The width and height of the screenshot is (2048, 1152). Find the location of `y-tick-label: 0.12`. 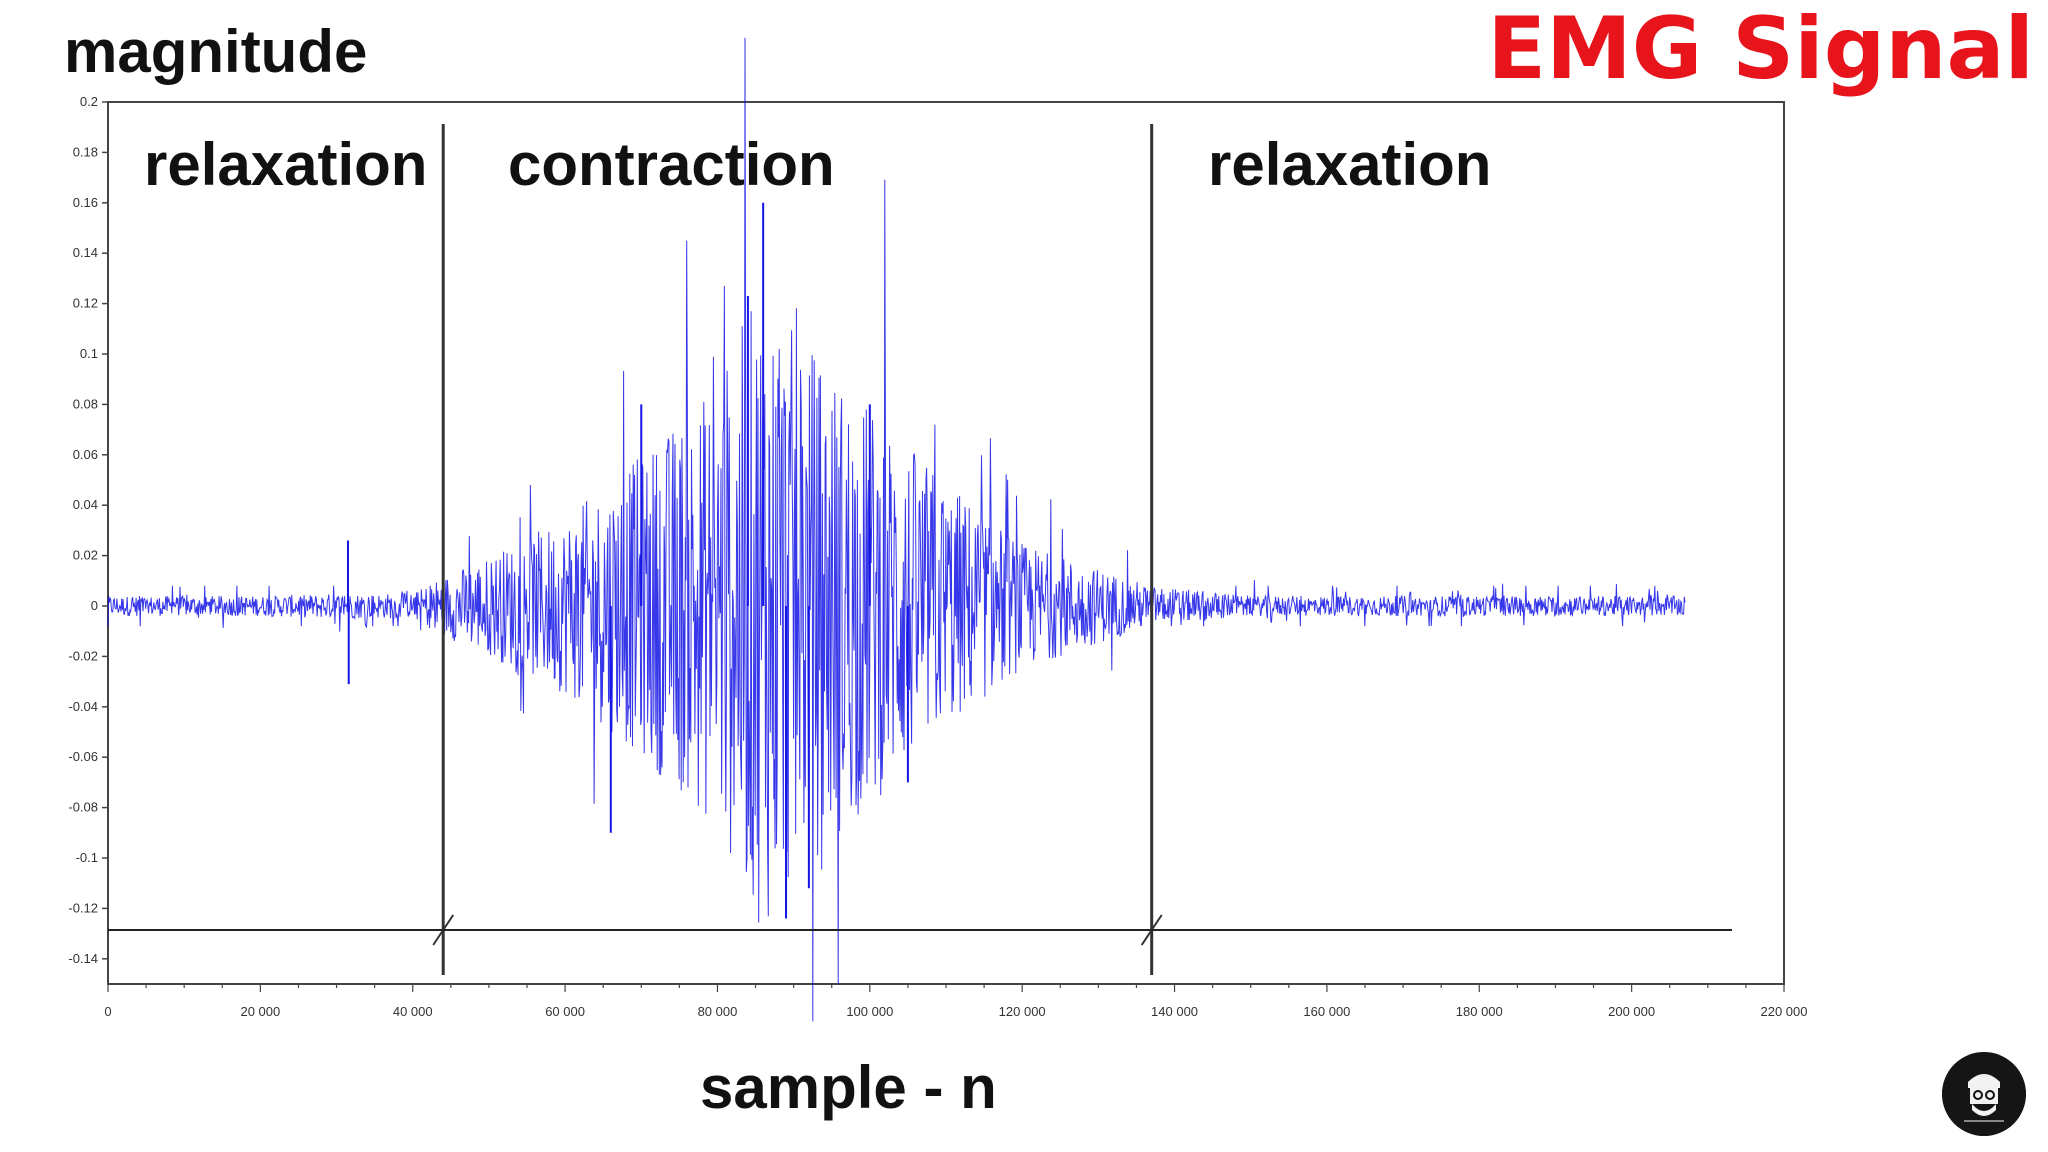

y-tick-label: 0.12 is located at coordinates (85, 303).